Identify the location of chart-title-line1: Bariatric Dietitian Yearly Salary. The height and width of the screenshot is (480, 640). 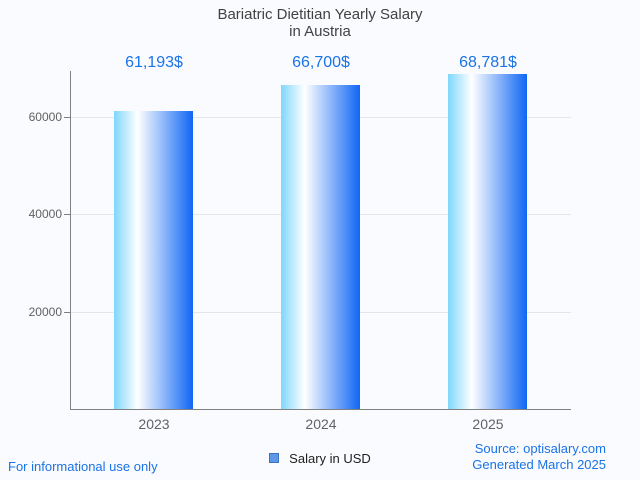
(320, 14).